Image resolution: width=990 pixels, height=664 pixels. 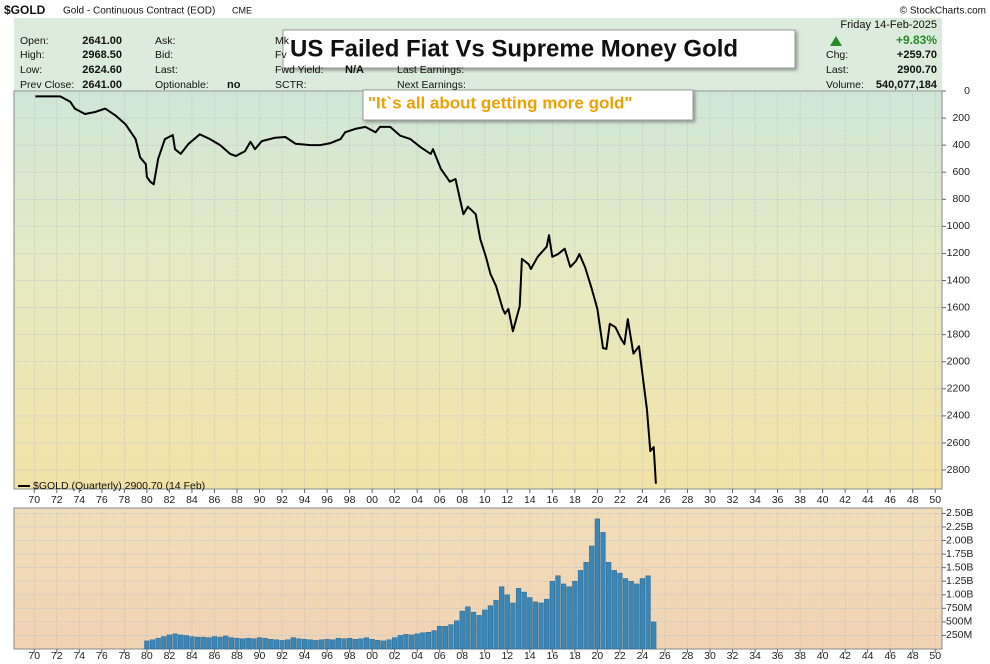 I want to click on field-value: +259.70, so click(x=917, y=55).